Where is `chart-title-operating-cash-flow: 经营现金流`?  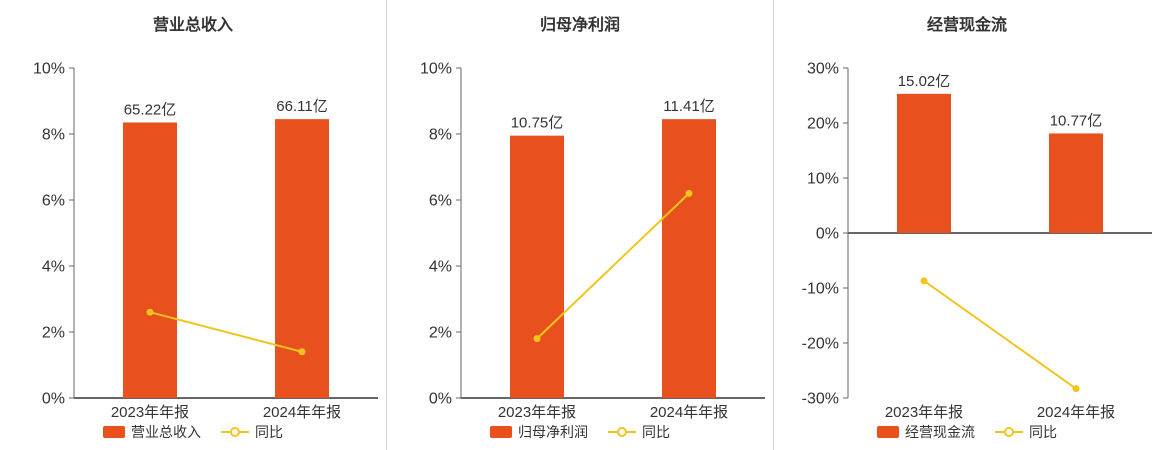 chart-title-operating-cash-flow: 经营现金流 is located at coordinates (966, 25).